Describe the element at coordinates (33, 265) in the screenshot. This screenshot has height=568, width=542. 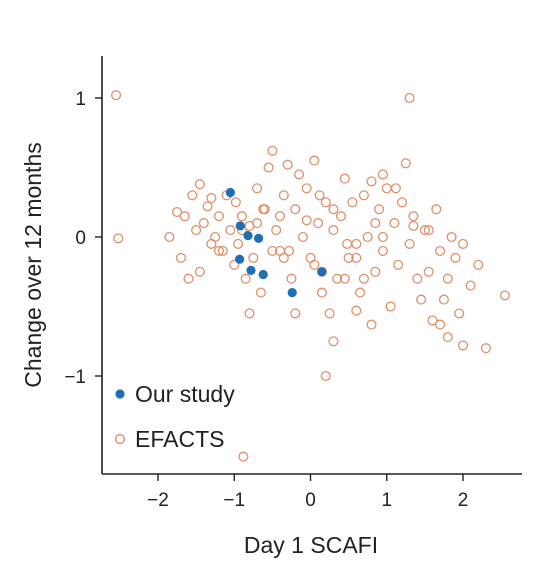
I see `y-axis-label: Change over 12 months` at that location.